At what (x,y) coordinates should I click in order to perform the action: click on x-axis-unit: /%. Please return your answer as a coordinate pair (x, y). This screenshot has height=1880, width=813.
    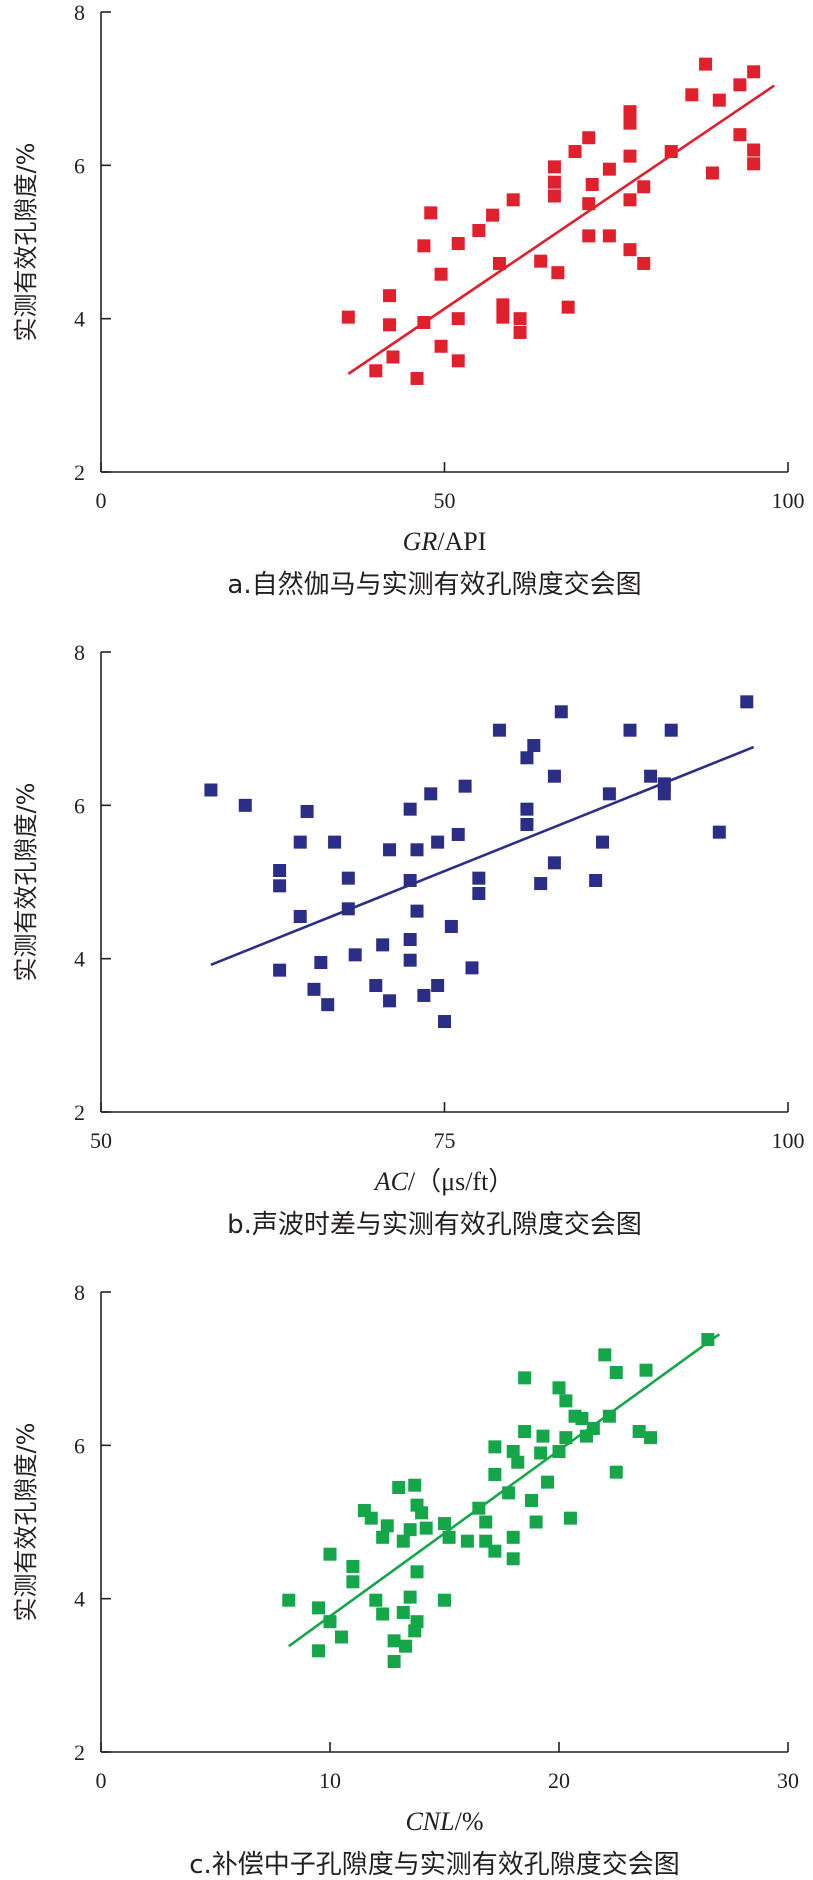
    Looking at the image, I should click on (469, 1821).